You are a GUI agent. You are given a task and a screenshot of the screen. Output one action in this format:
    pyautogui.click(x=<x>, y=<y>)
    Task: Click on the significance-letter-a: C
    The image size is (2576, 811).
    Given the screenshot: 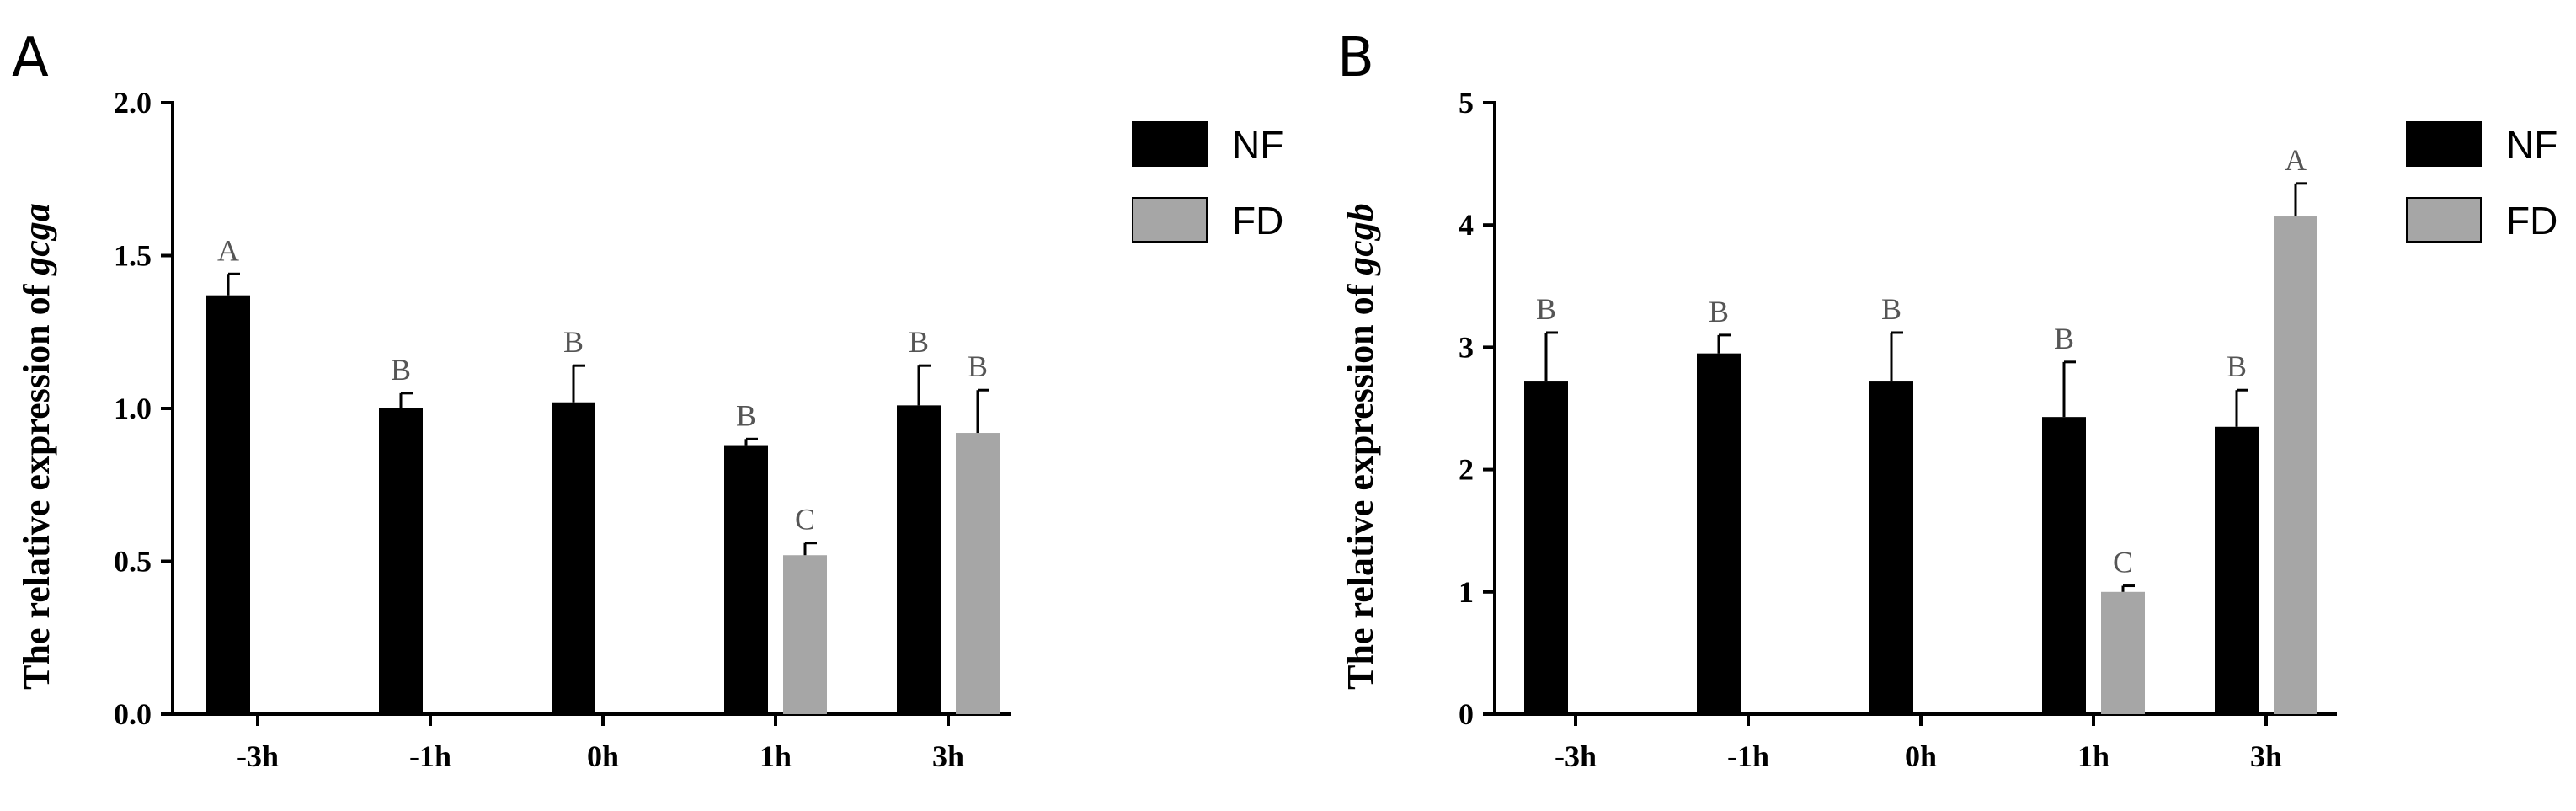 What is the action you would take?
    pyautogui.click(x=805, y=519)
    